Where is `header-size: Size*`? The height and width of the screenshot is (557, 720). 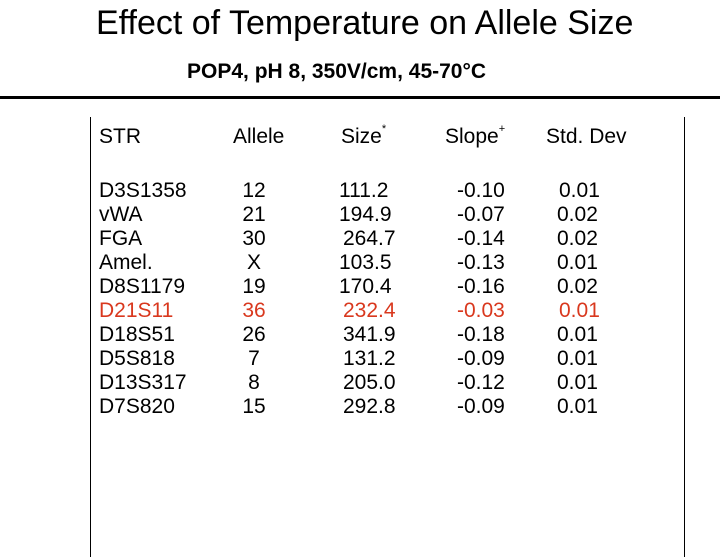 header-size: Size* is located at coordinates (364, 135).